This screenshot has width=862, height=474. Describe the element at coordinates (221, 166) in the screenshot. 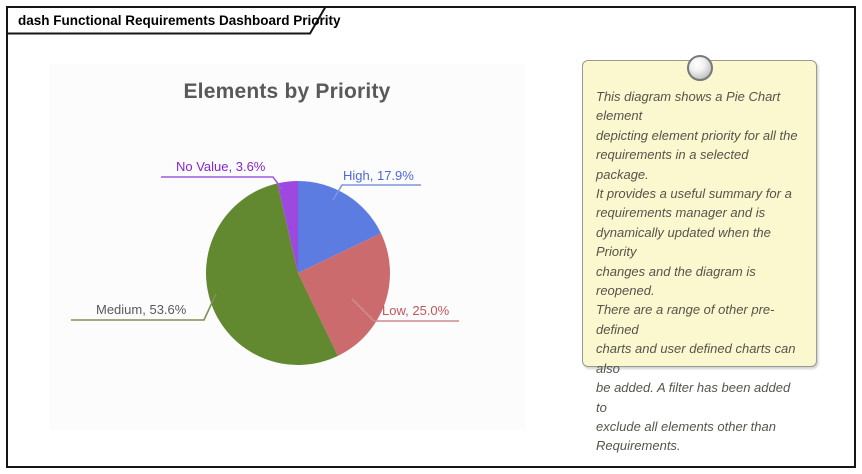

I see `pie-label-no-value: No Value, 3.6%` at that location.